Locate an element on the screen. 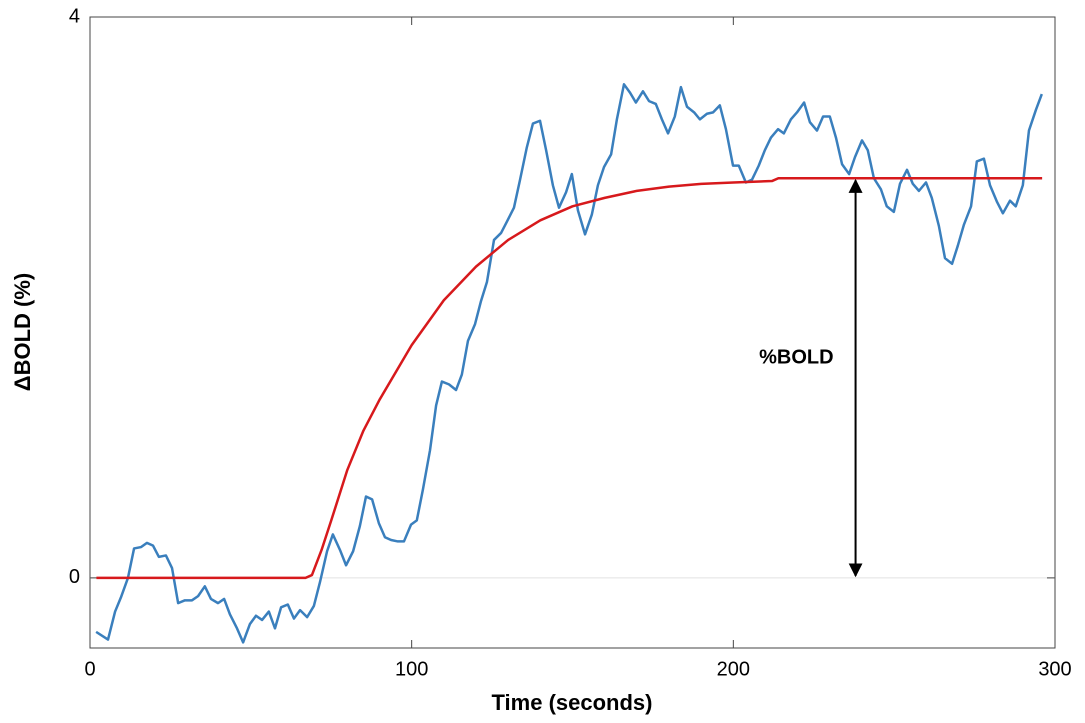  x-tick-label: 100 is located at coordinates (411, 669).